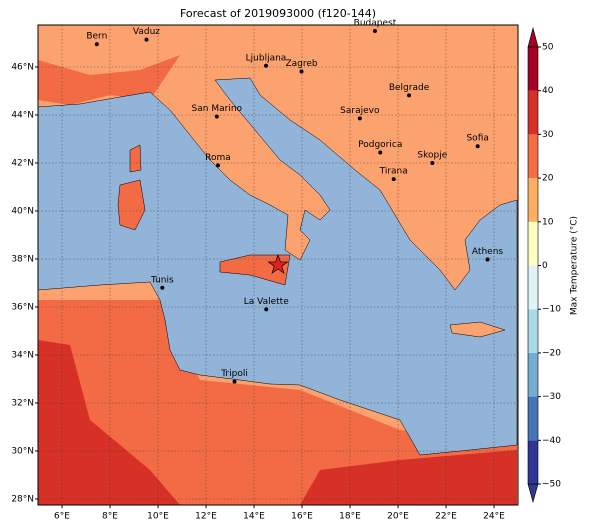  I want to click on x-tick-label: 16°E, so click(302, 517).